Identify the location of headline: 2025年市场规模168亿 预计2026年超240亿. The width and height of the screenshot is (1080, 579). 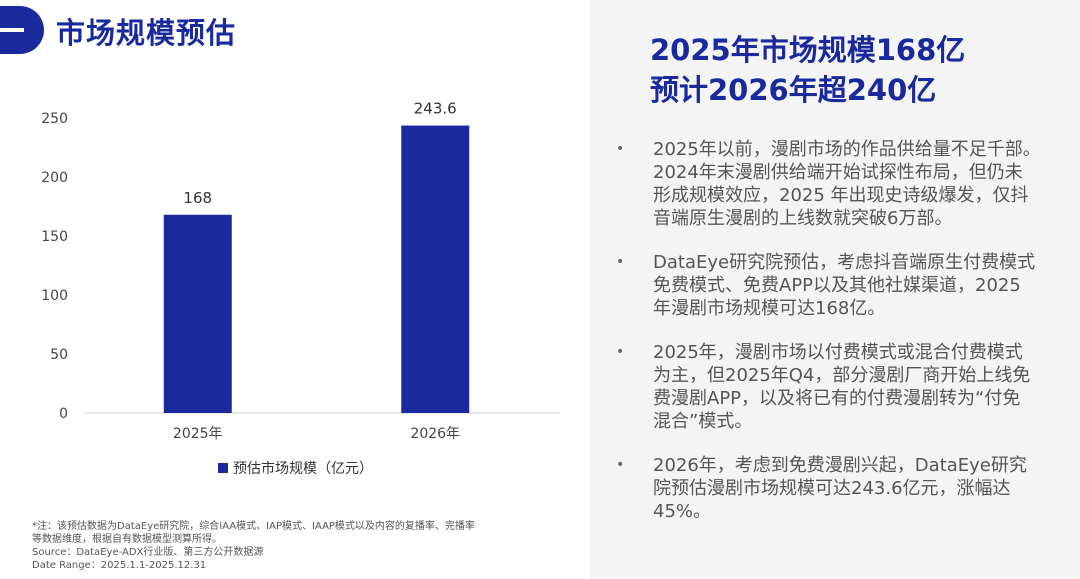
(807, 70).